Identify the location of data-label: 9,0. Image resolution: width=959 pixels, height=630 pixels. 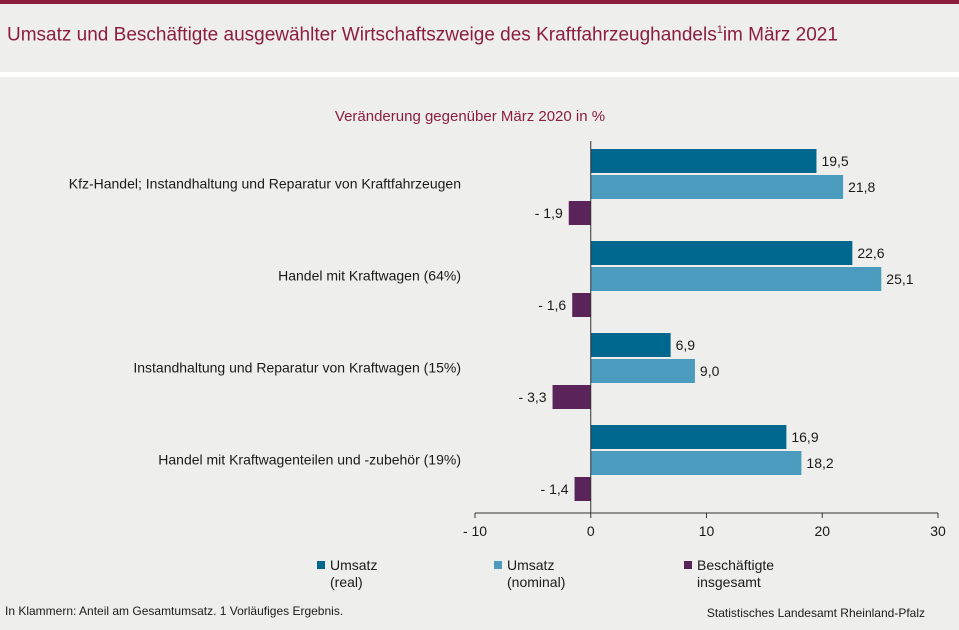
(710, 371).